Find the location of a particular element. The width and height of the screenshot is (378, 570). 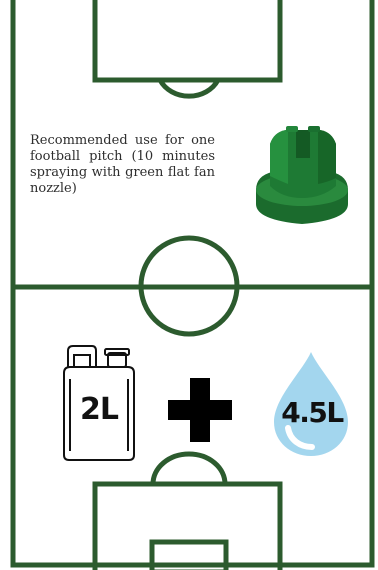

jerrycan-icon is located at coordinates (99, 403).